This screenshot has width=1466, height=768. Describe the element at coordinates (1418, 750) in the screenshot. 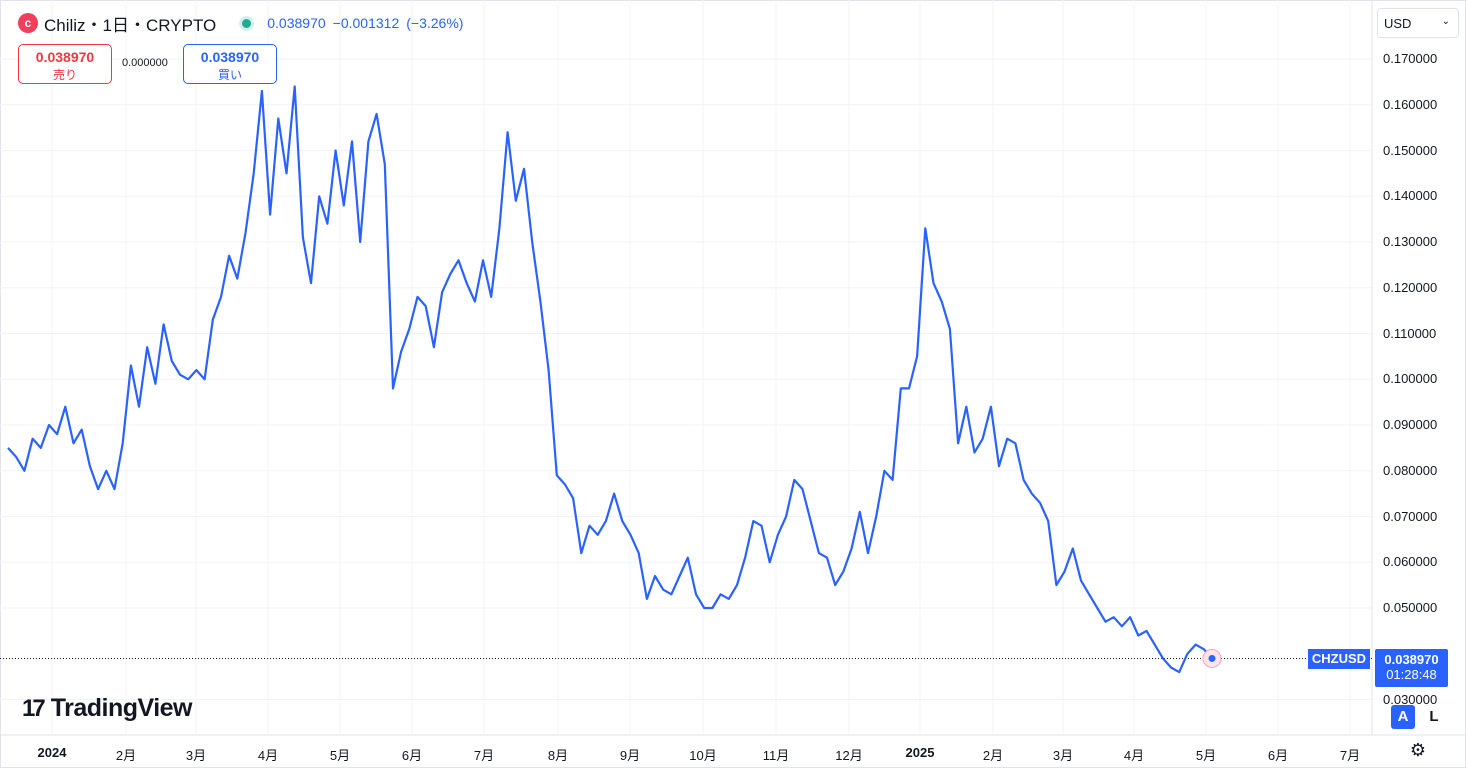

I see `settings-gear-icon: ⚙` at that location.